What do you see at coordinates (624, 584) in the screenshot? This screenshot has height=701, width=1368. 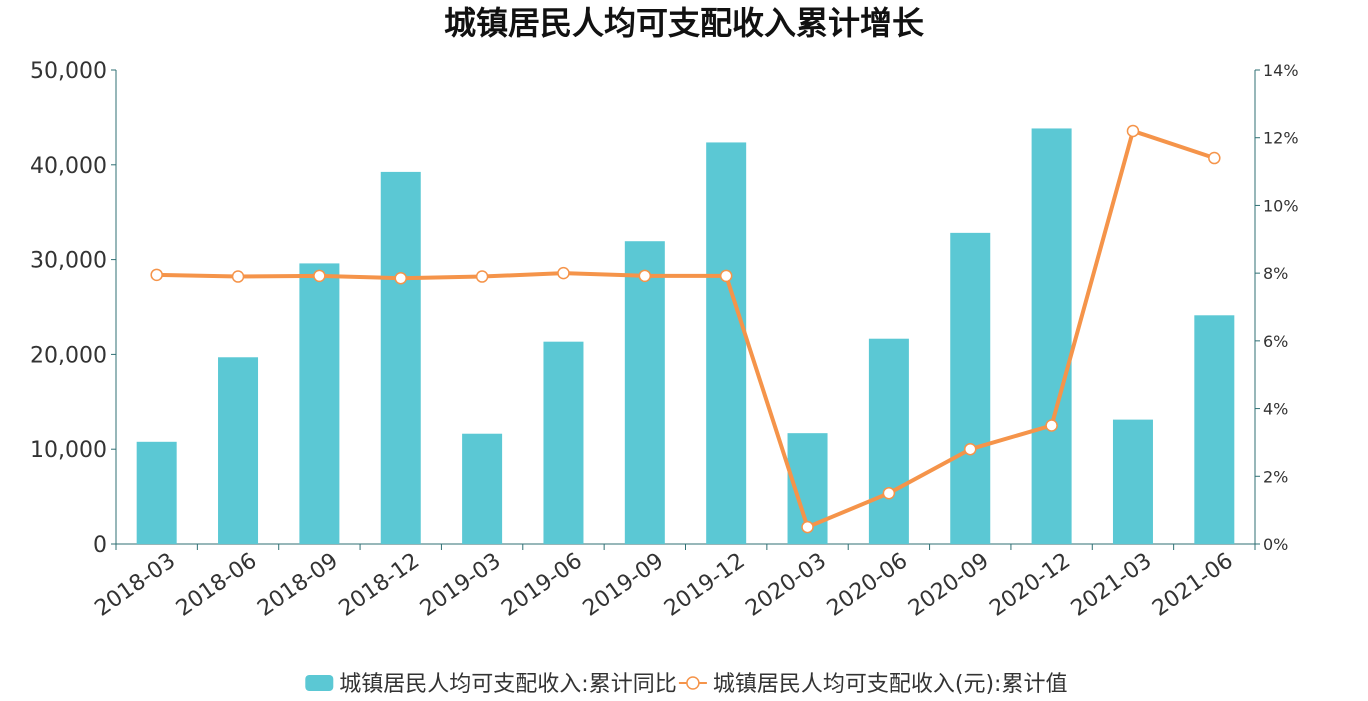 I see `x-tick-label: 2019-09` at bounding box center [624, 584].